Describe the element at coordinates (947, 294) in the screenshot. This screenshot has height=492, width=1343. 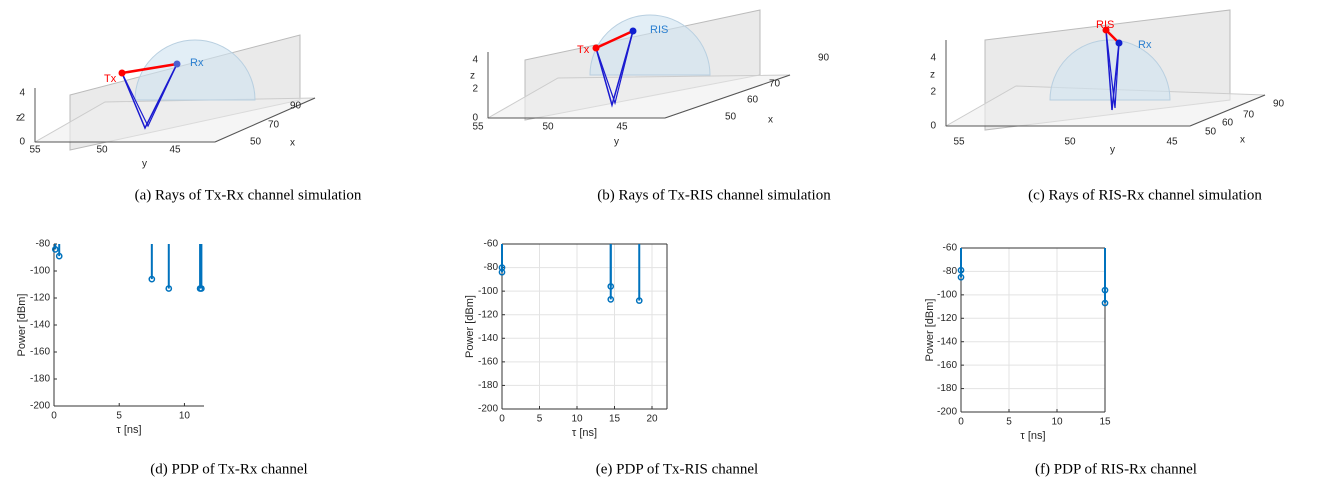
I see `y-tick-label: -100` at that location.